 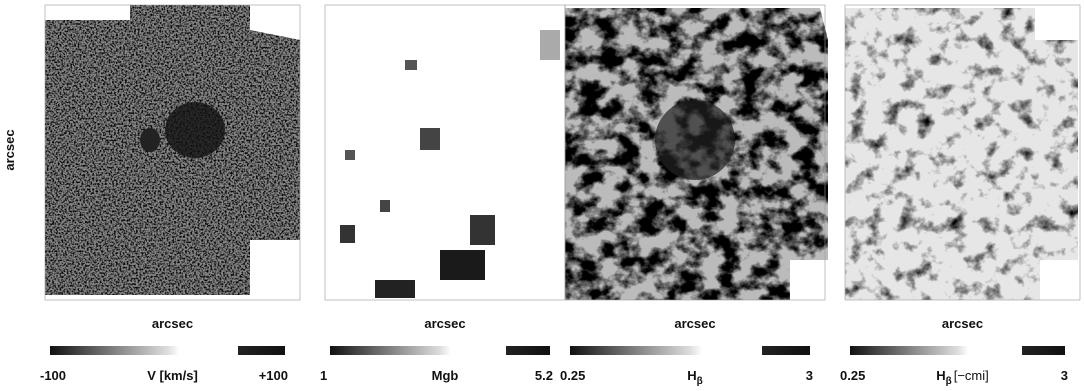 I want to click on y-axis-label: arcsec, so click(x=9, y=149).